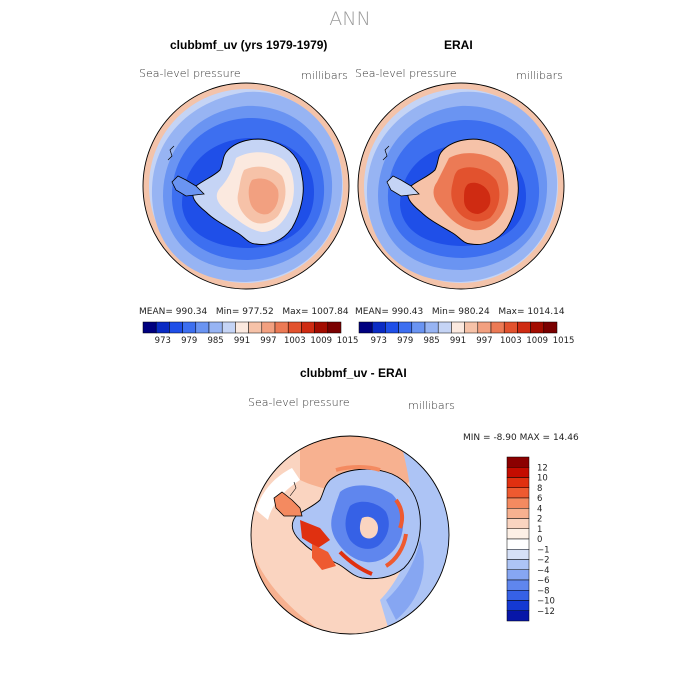 The image size is (700, 700). I want to click on panel2-colorbar-tick-label: 973, so click(379, 341).